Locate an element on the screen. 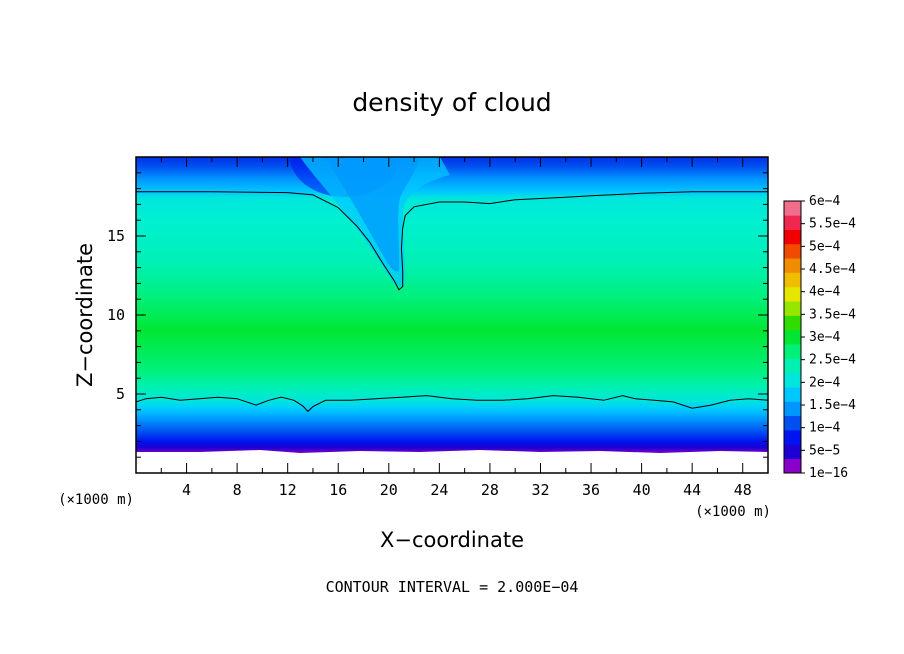 The height and width of the screenshot is (654, 904). contour-interval-note: CONTOUR INTERVAL = 2.000E−04 is located at coordinates (452, 587).